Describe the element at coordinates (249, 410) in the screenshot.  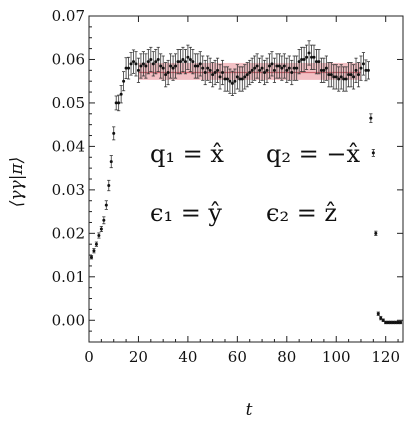
I see `x-axis-label: t` at that location.